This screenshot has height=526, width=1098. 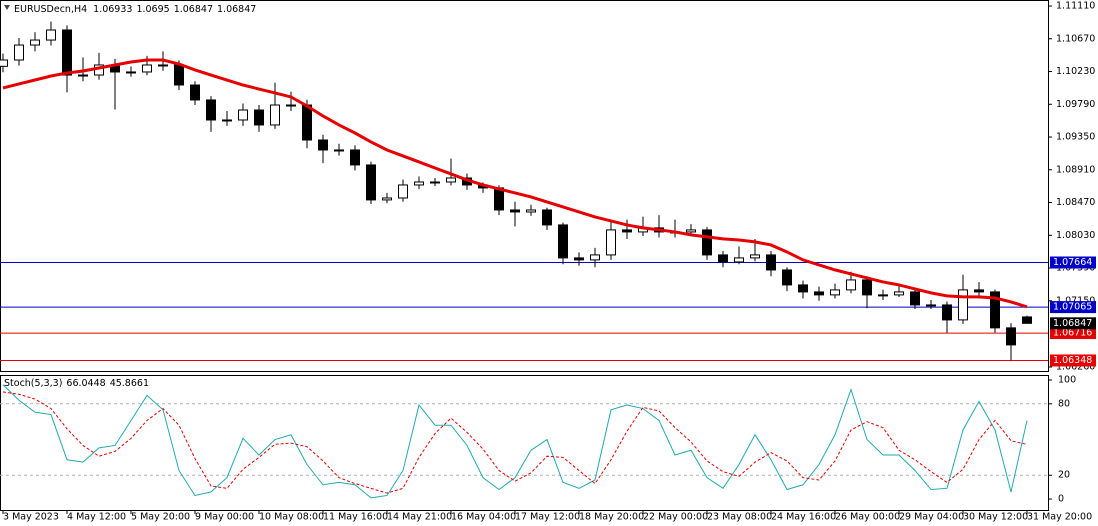 I want to click on x-tick-label: 17 May 12:00, so click(x=547, y=517).